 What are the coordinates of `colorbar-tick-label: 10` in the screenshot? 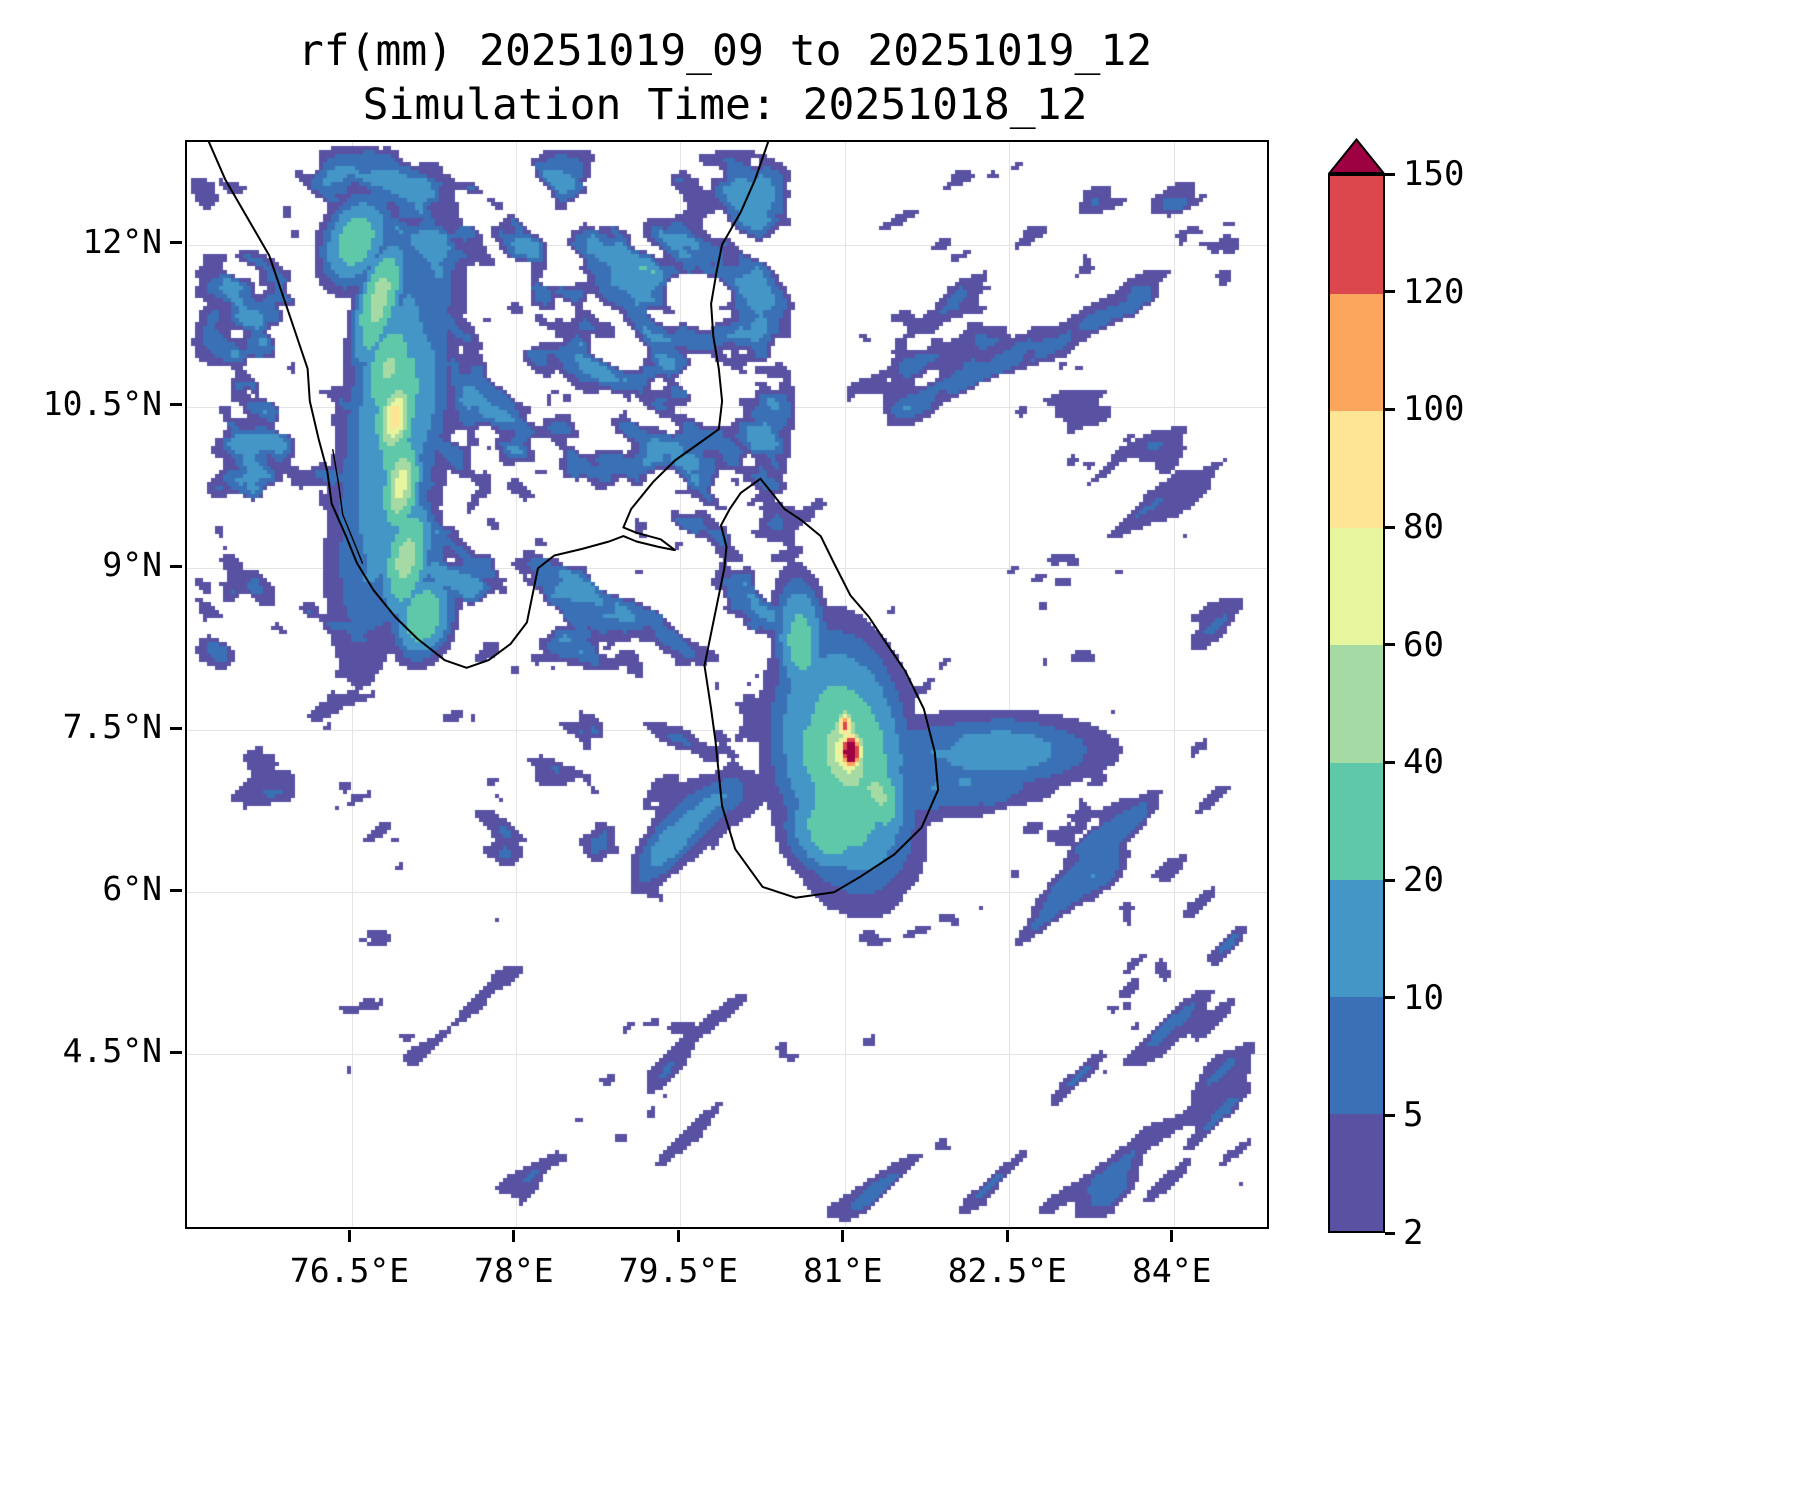 It's located at (1423, 997).